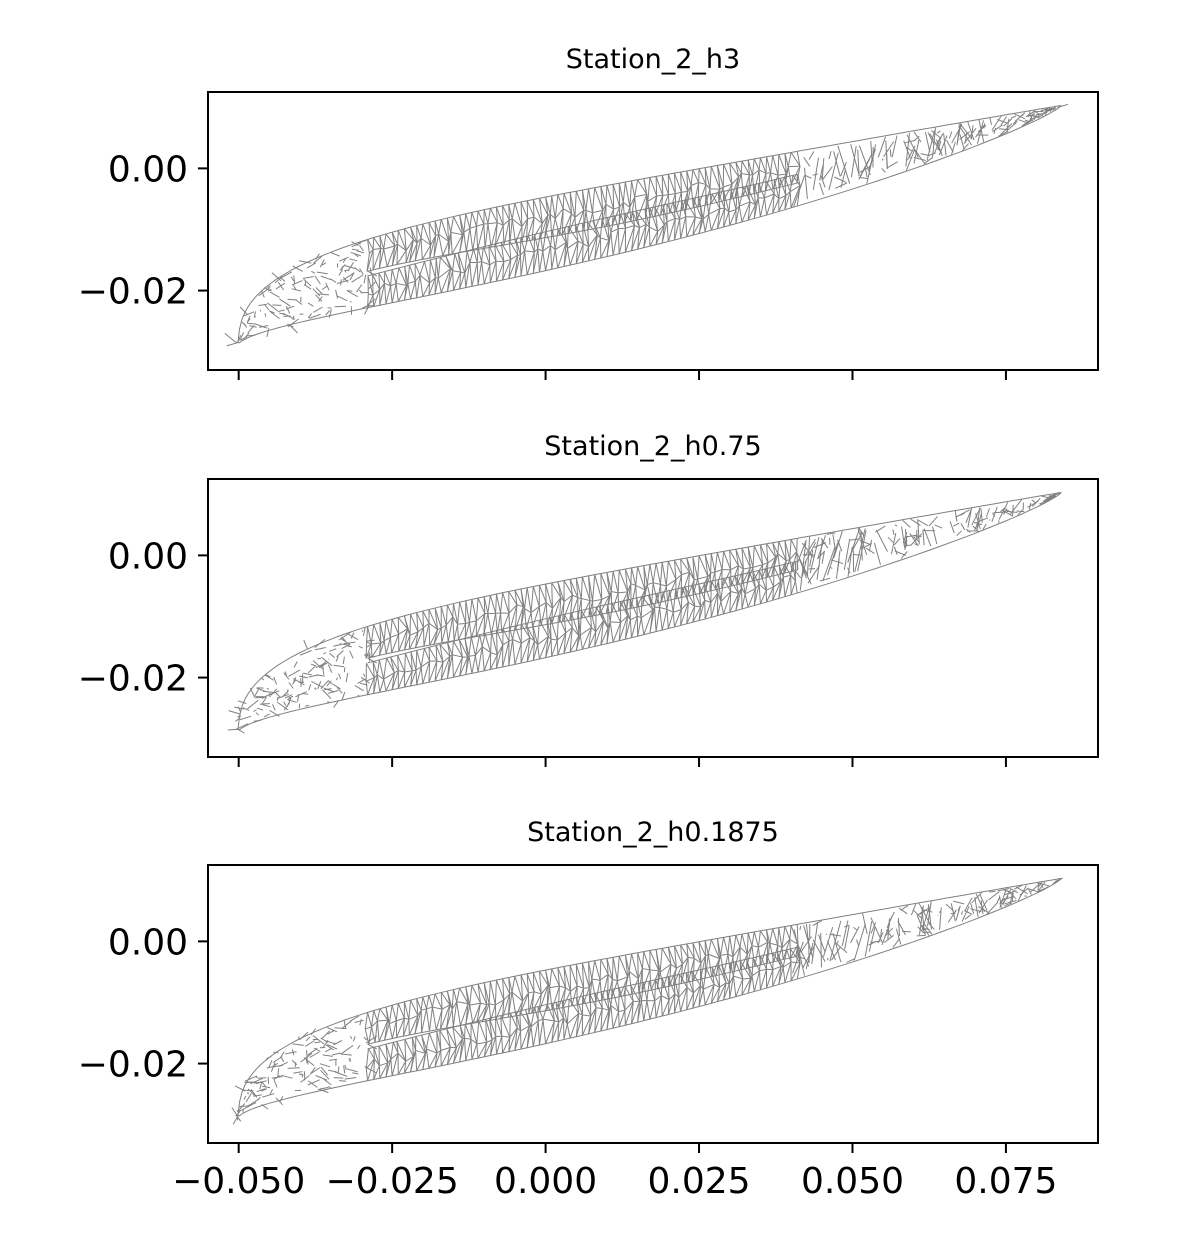 The width and height of the screenshot is (1200, 1259). I want to click on x-tick-label: −0.025, so click(392, 1181).